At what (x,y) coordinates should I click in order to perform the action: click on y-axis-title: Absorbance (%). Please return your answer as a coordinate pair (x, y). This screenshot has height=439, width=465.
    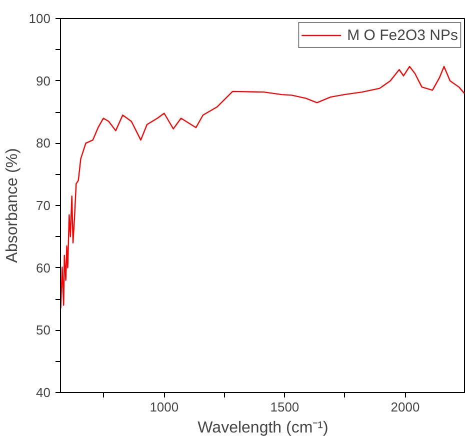
    Looking at the image, I should click on (12, 205).